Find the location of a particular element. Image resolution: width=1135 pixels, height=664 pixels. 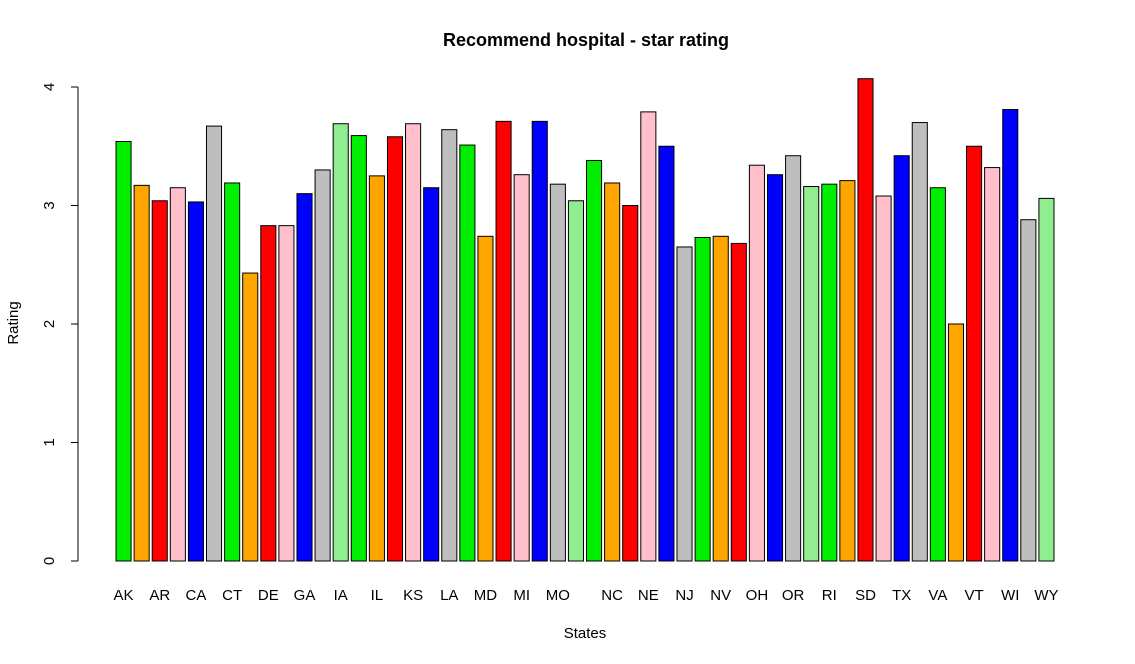

x-tick-label: CA is located at coordinates (196, 595).